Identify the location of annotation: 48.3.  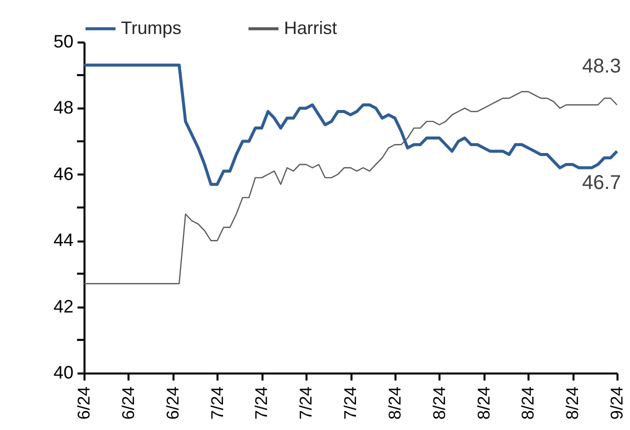
(601, 66).